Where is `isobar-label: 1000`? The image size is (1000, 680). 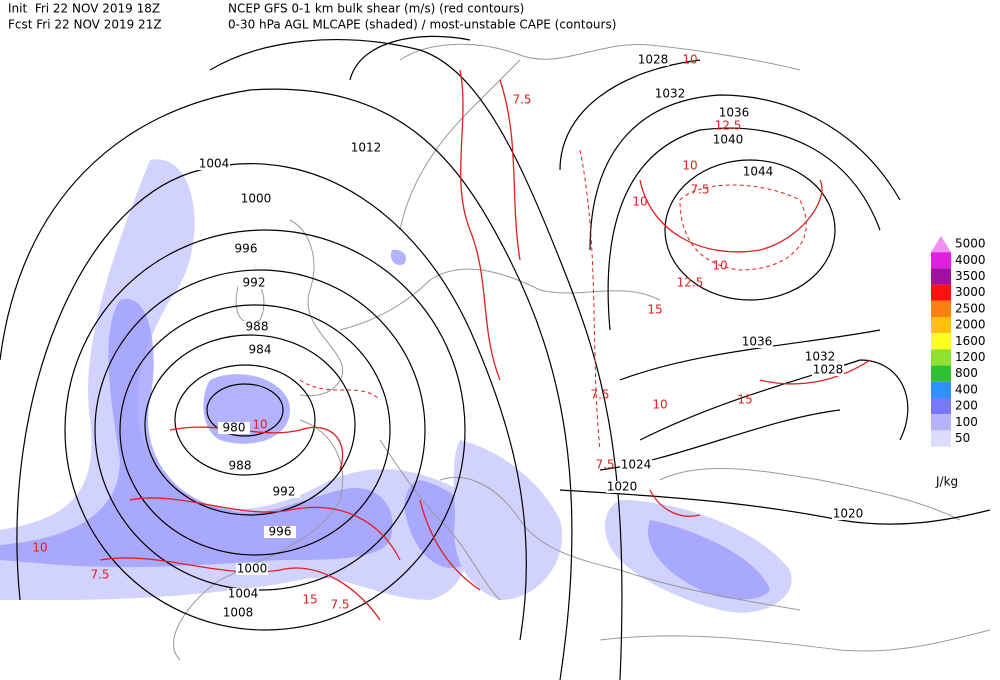 isobar-label: 1000 is located at coordinates (252, 569).